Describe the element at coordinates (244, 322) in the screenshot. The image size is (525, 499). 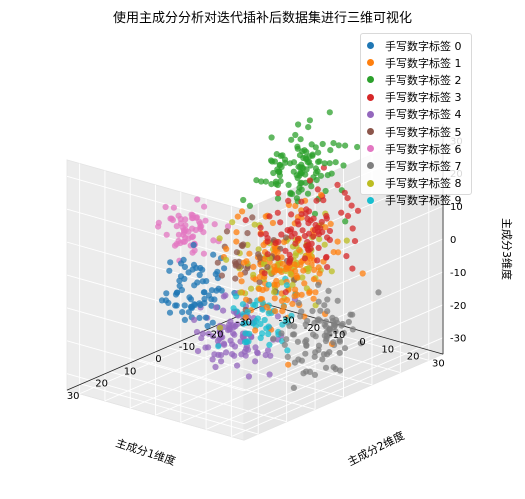
I see `x-tick-label: -30` at that location.